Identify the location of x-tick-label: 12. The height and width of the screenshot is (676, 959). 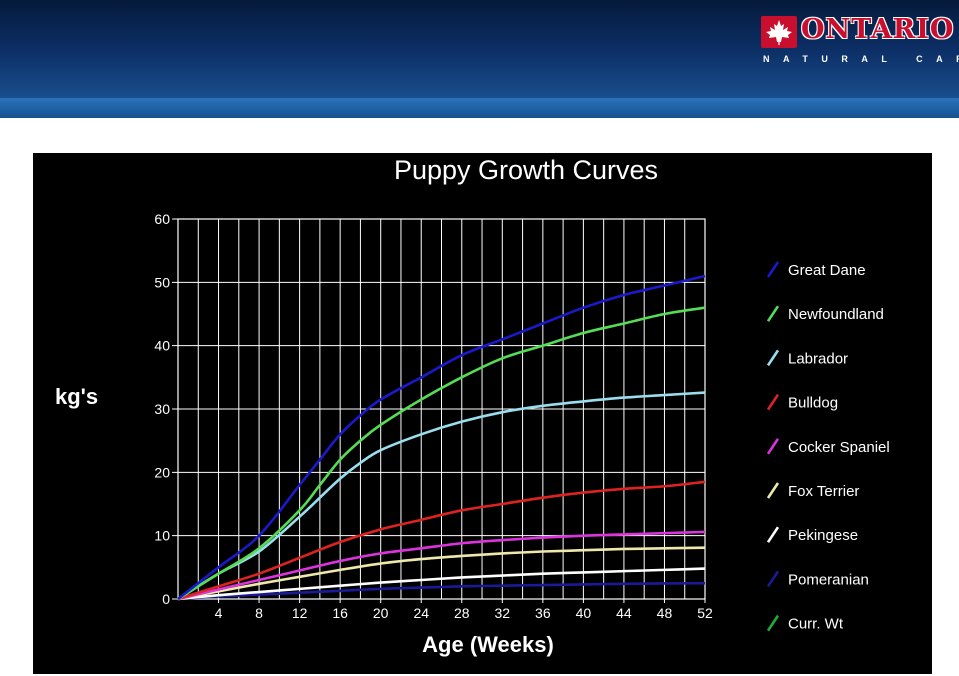
(300, 613).